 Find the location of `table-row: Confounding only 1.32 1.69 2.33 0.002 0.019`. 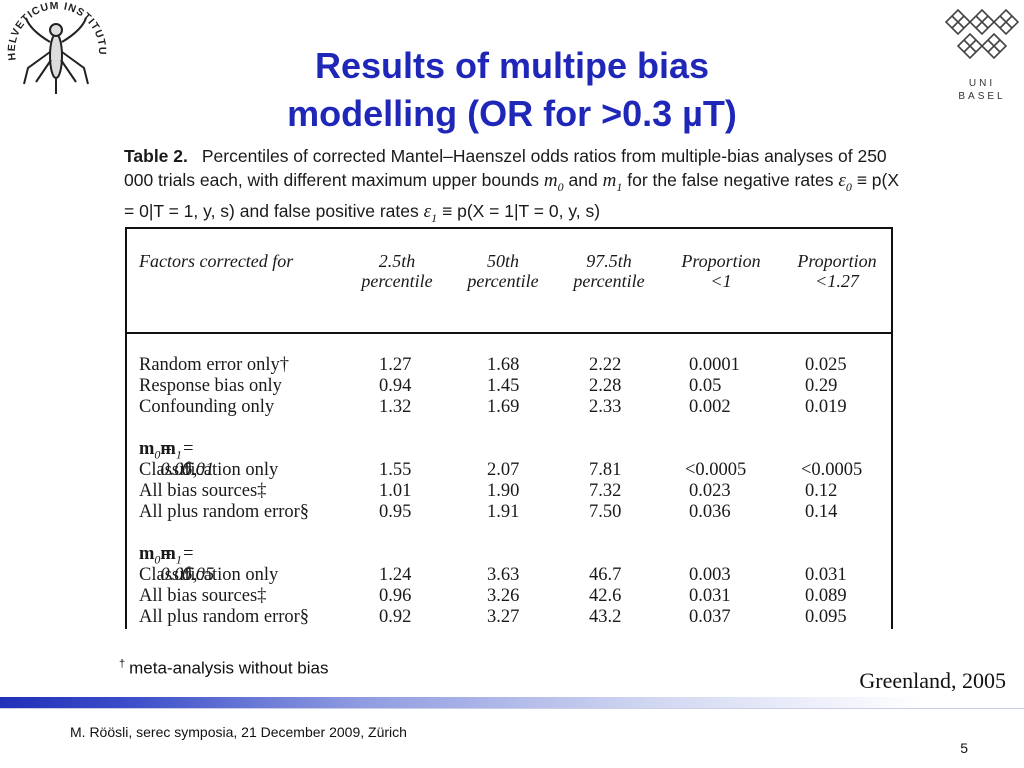

table-row: Confounding only 1.32 1.69 2.33 0.002 0.019 is located at coordinates (493, 407).